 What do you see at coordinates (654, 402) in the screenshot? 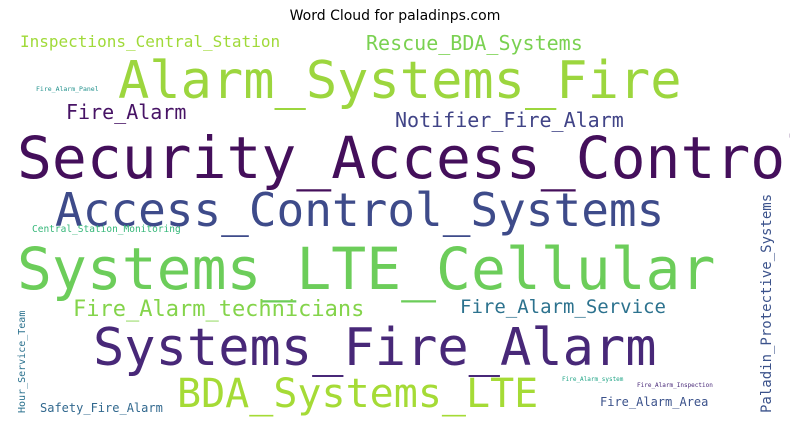
I see `word-fire-alarm-area: Fire_Alarm_Area` at bounding box center [654, 402].